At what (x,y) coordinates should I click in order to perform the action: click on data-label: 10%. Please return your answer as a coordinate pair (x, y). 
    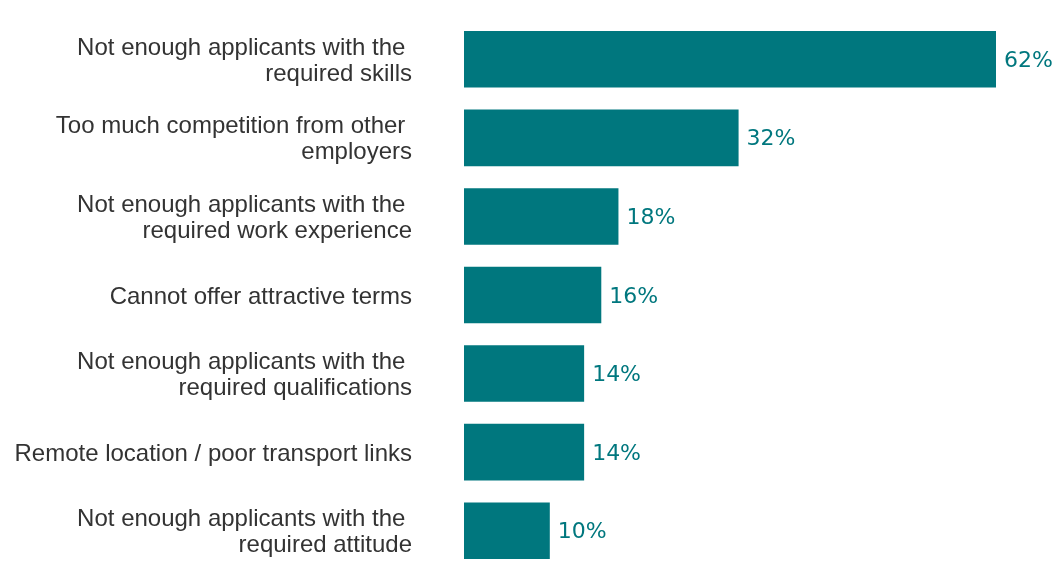
    Looking at the image, I should click on (582, 531).